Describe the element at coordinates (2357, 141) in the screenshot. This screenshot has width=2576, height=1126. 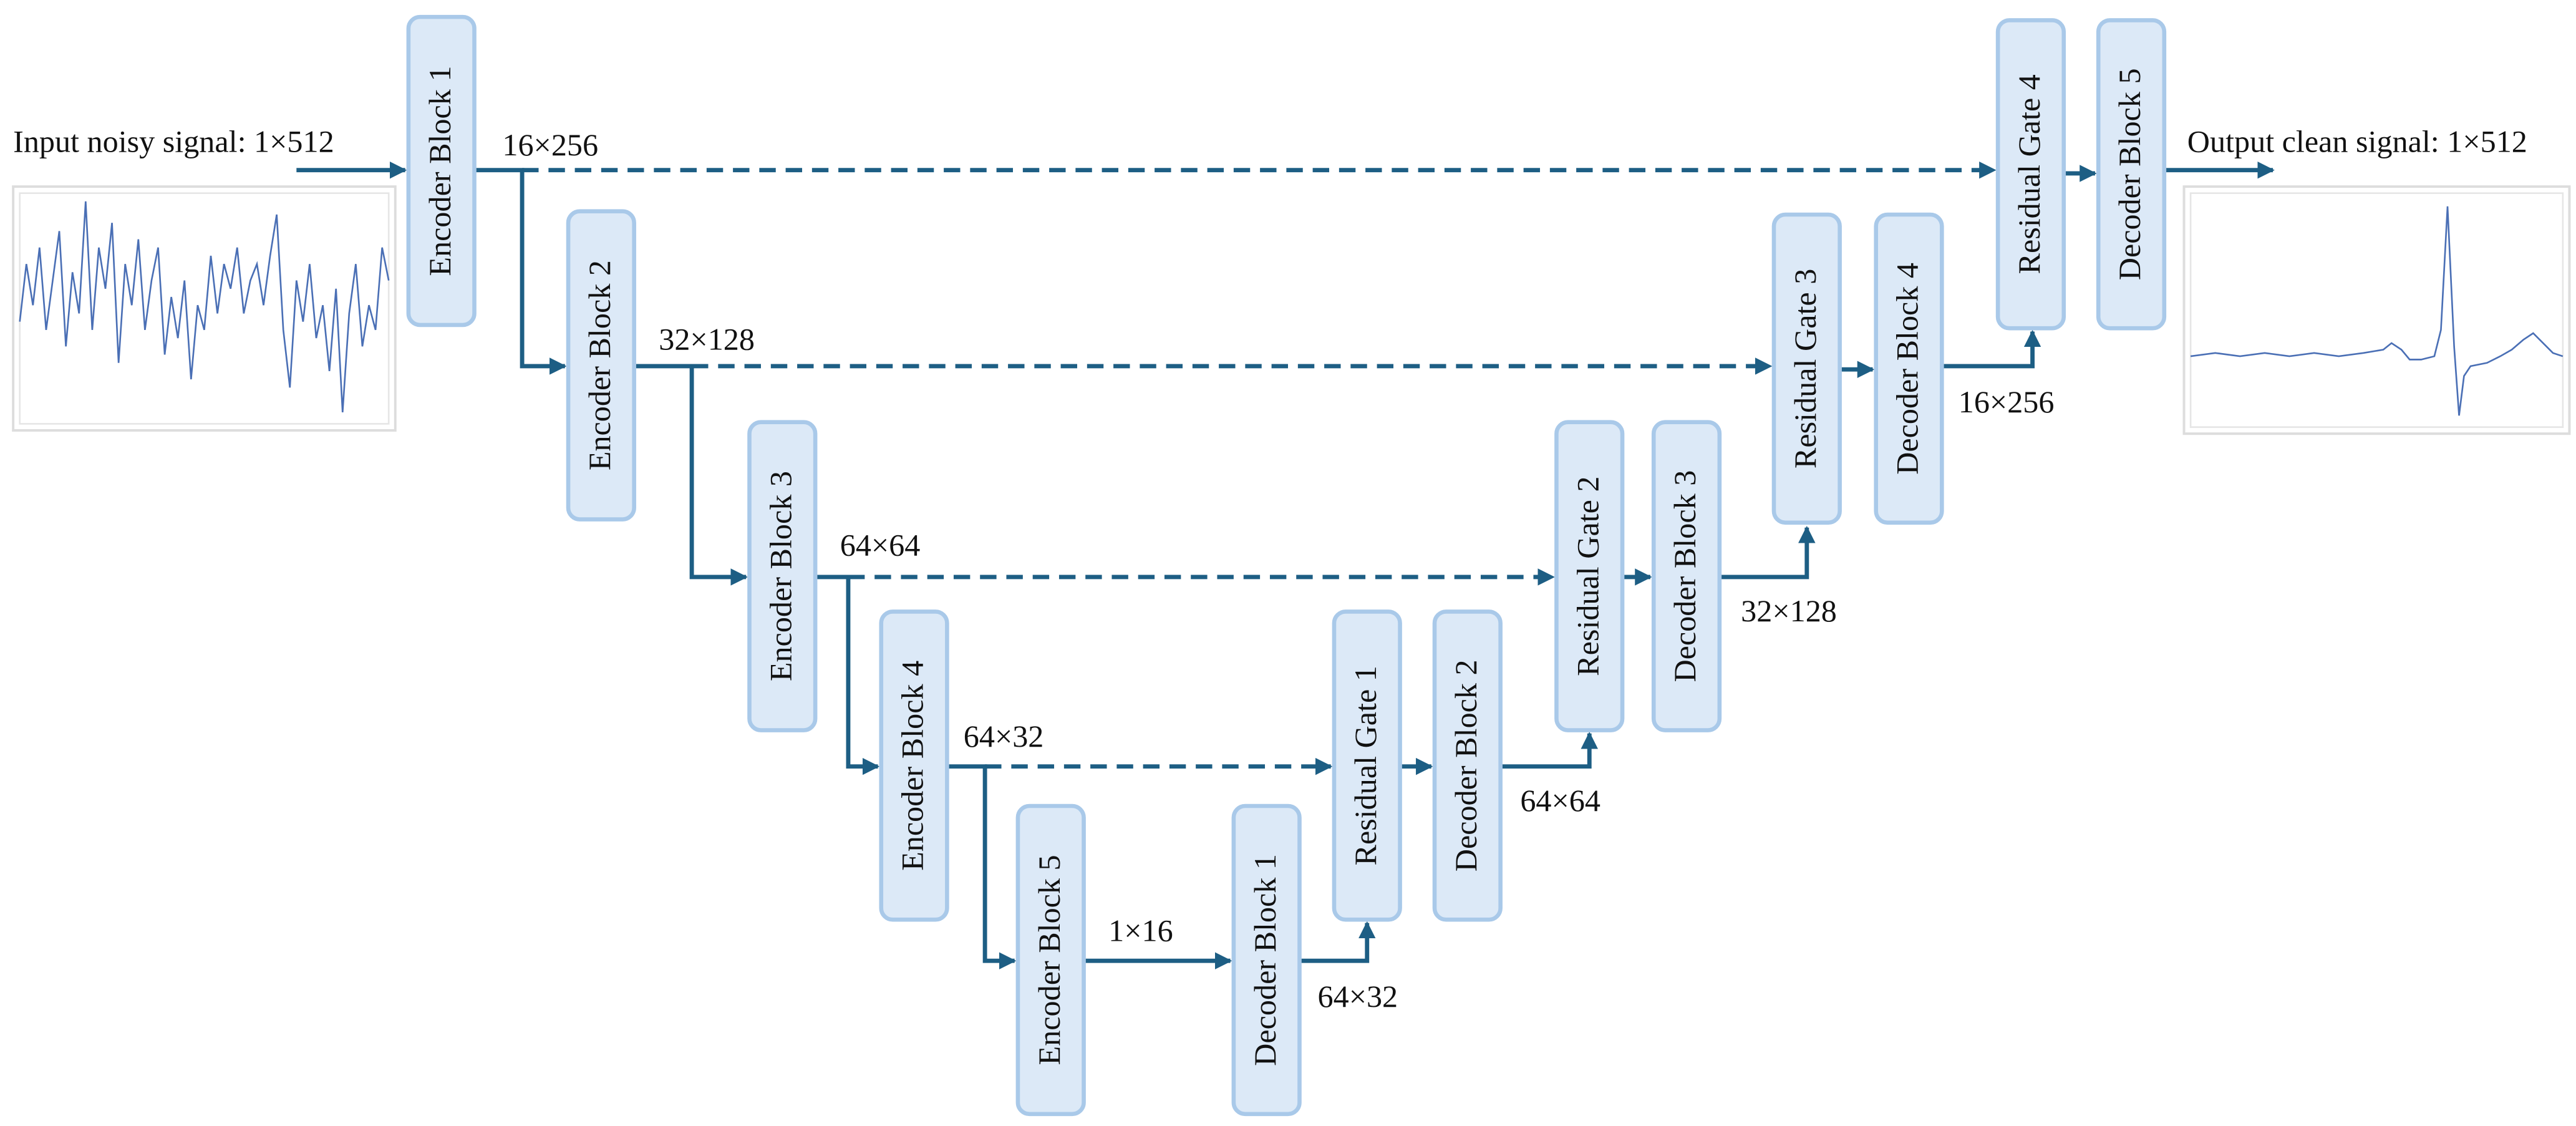
I see `output-label: Output clean signal: 1×512` at that location.